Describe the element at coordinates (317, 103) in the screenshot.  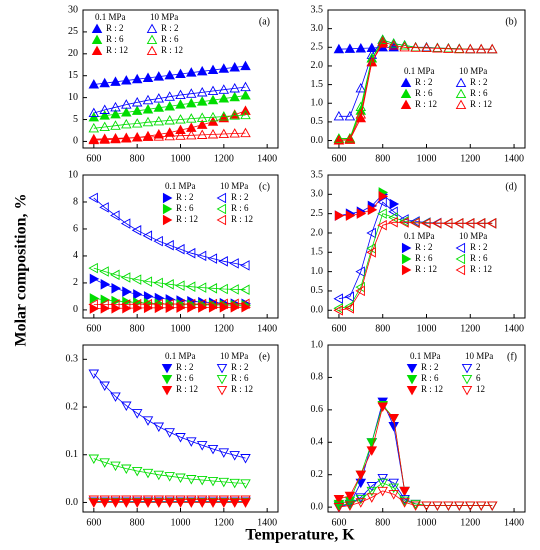
I see `y-tick-label: 1.0` at that location.